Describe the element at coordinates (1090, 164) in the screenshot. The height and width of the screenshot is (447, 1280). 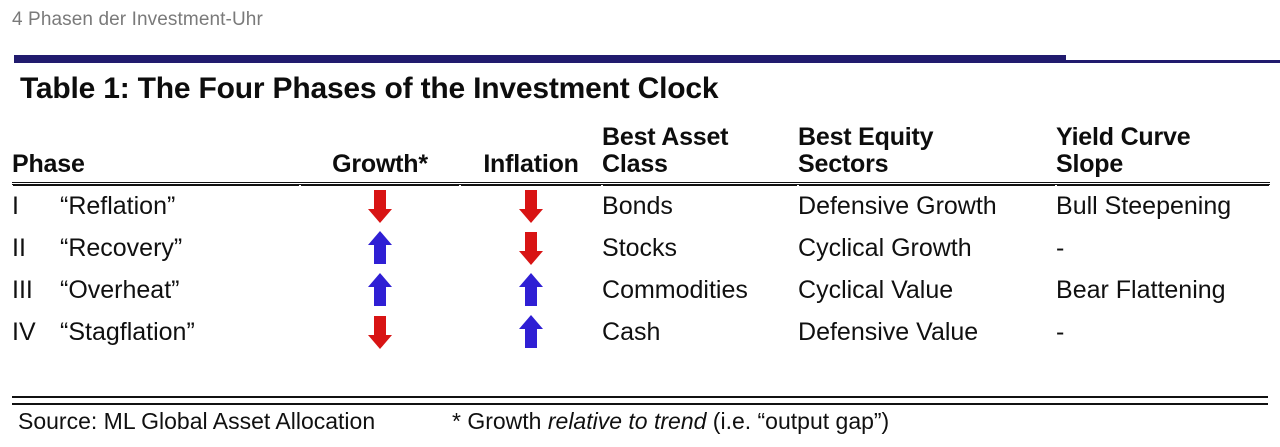
I see `column-header-yield-curve-slope-line2: Slope` at that location.